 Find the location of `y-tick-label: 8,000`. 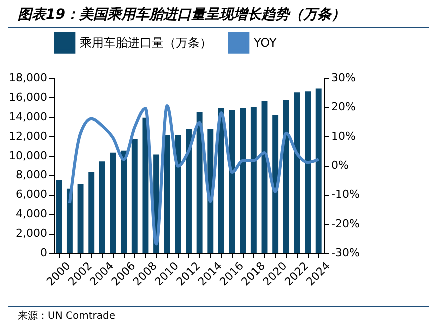

y-tick-label: 8,000 is located at coordinates (32, 175).